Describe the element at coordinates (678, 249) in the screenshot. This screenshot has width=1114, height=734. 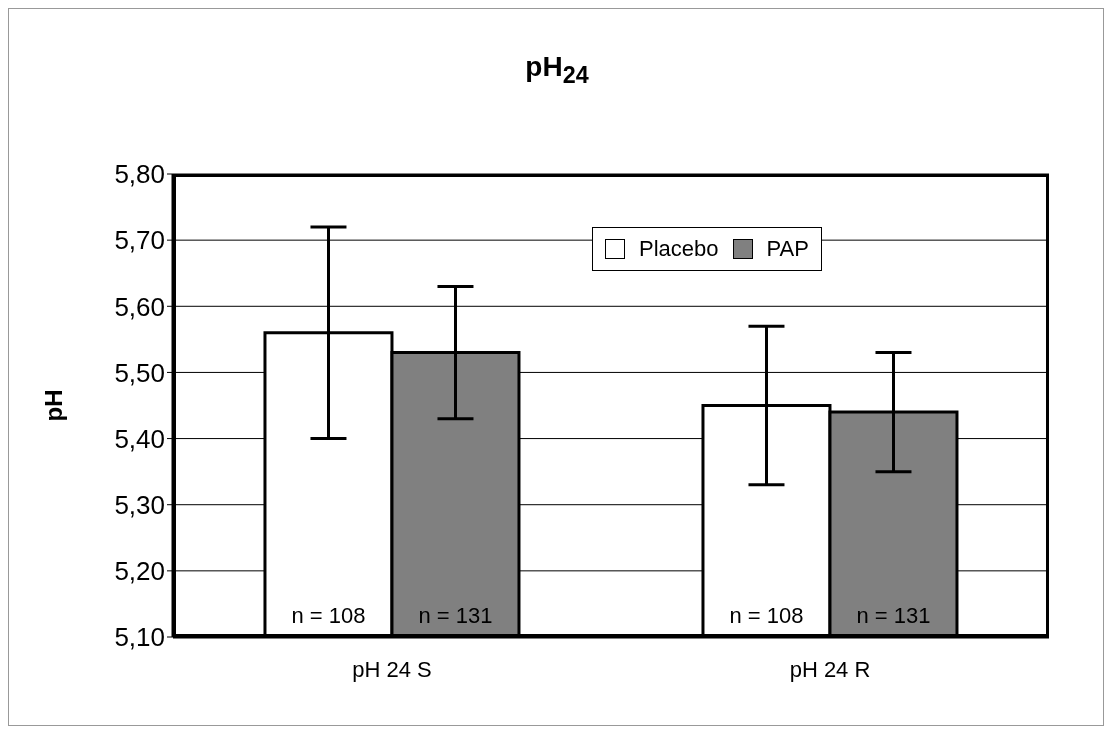
I see `legend-label: Placebo` at that location.